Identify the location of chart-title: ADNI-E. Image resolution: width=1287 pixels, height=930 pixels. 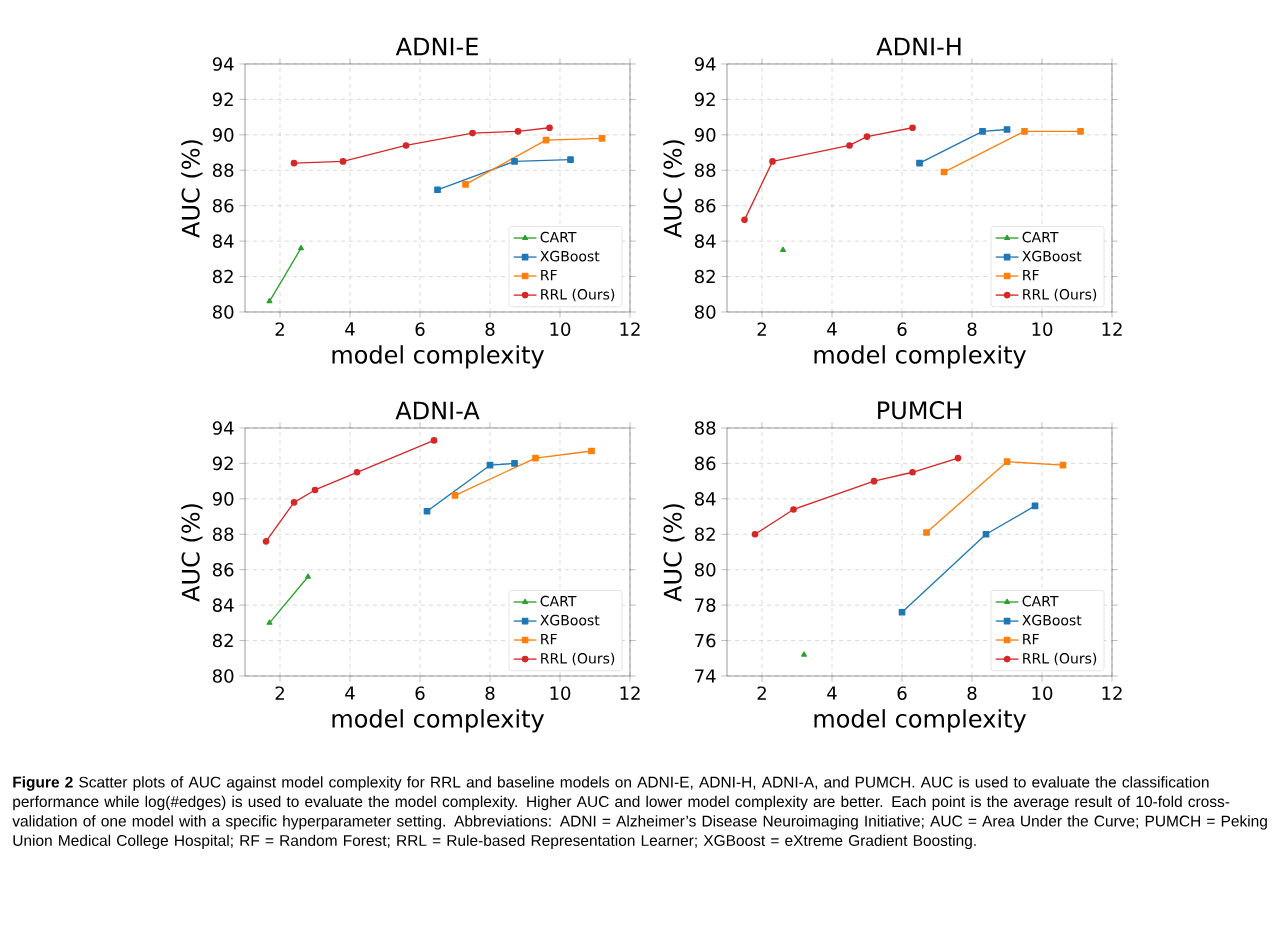
(436, 46).